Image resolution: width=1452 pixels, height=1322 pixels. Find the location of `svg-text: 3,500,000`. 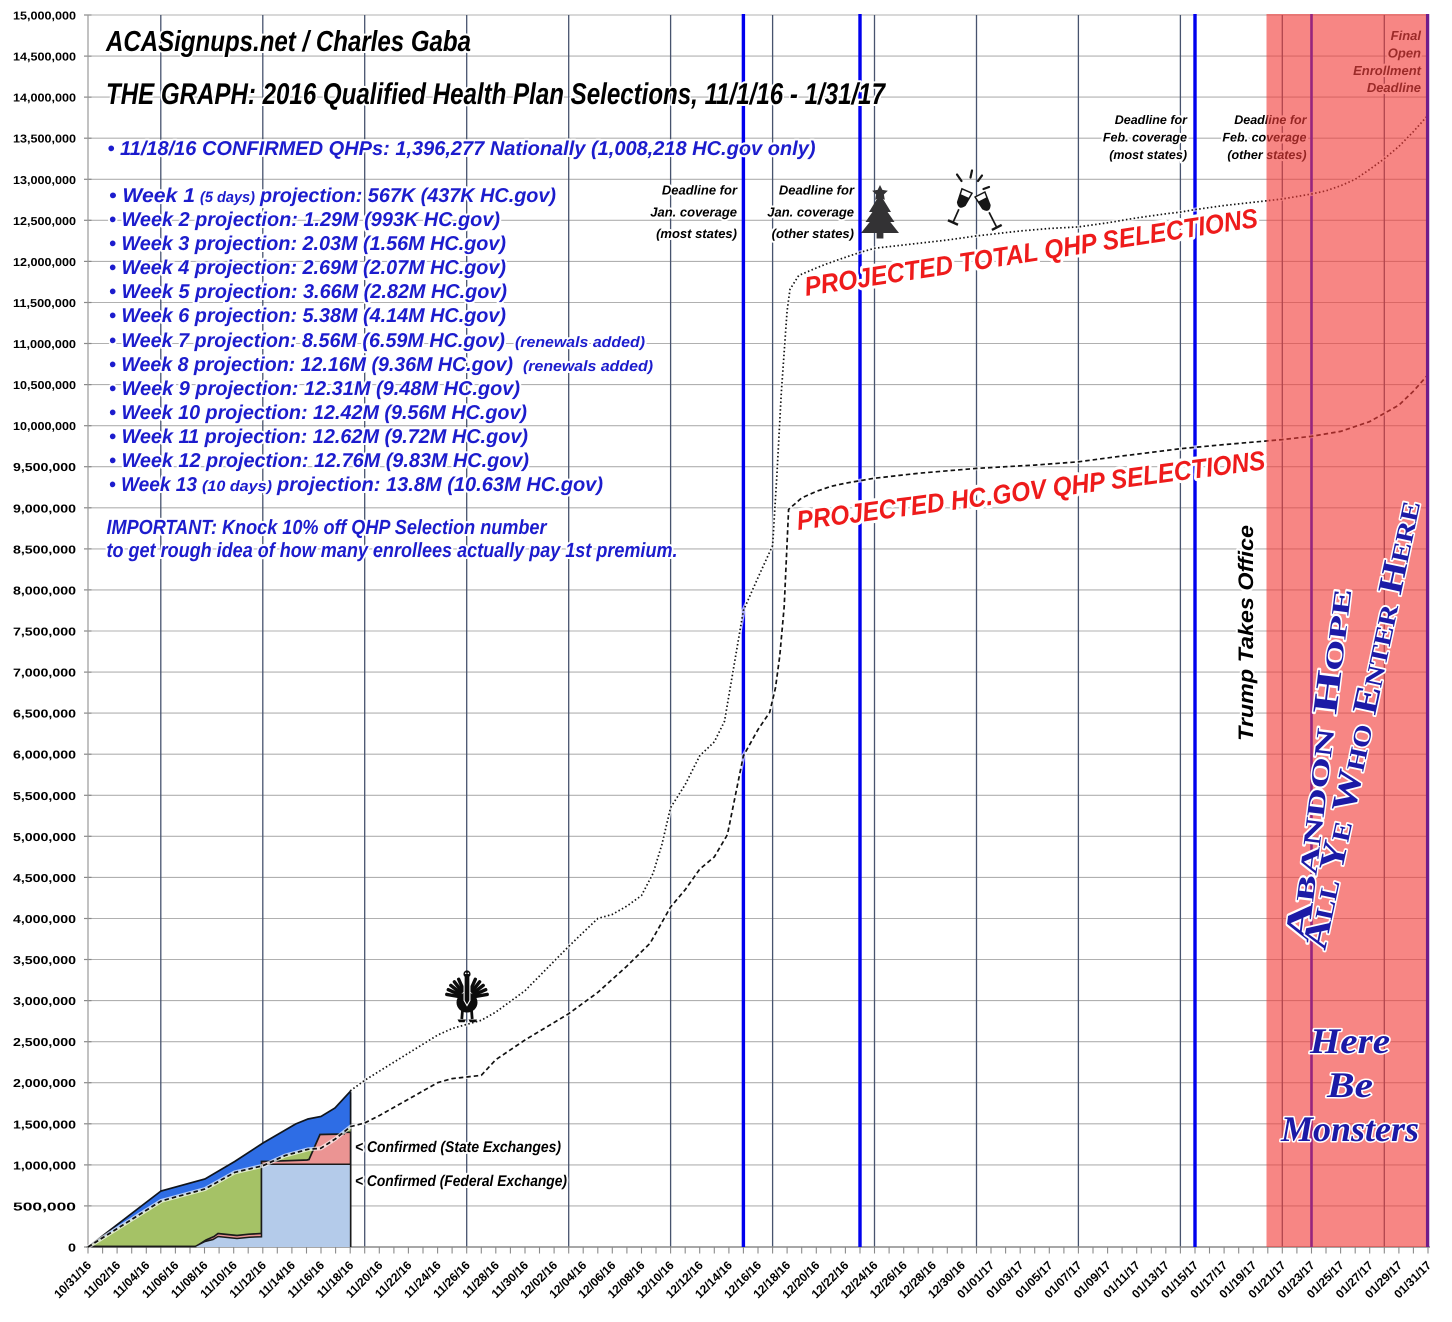

svg-text: 3,500,000 is located at coordinates (44, 961).